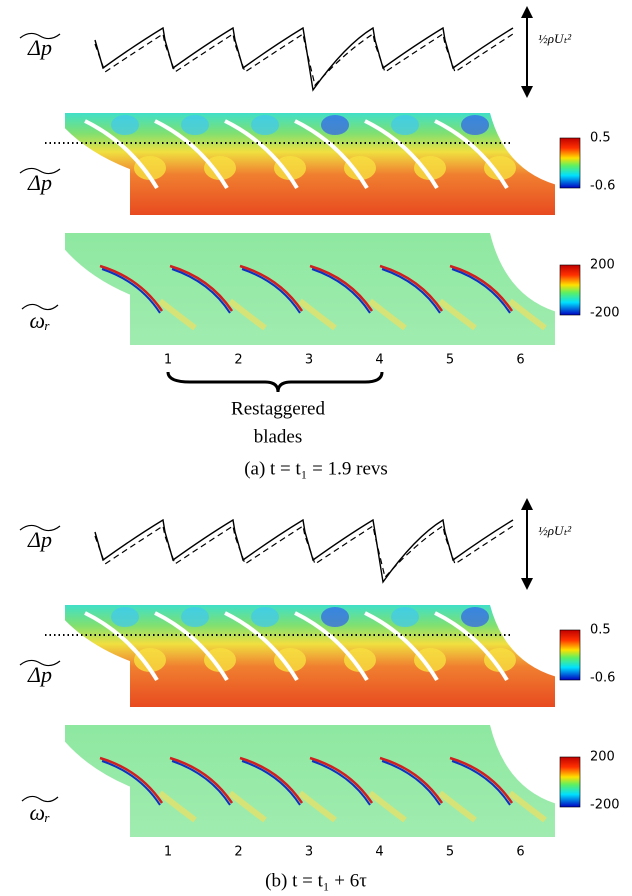 Image resolution: width=632 pixels, height=896 pixels. I want to click on blade-number: 3, so click(309, 852).